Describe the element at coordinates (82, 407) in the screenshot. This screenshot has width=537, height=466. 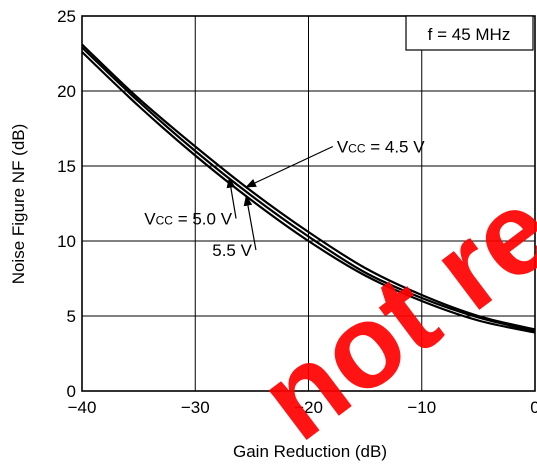
I see `x-tick-label: −40` at that location.